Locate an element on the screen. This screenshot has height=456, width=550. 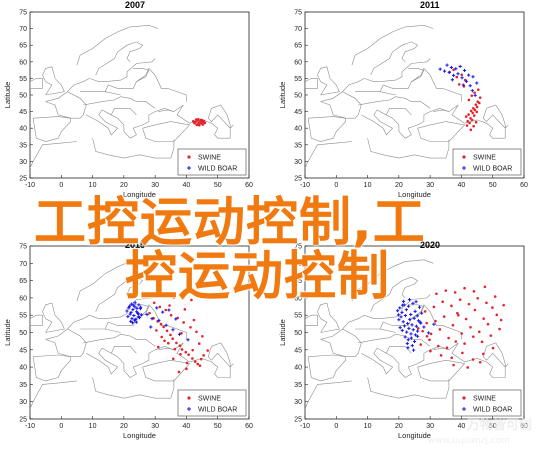
y-tick-label: 35 is located at coordinates (23, 385).